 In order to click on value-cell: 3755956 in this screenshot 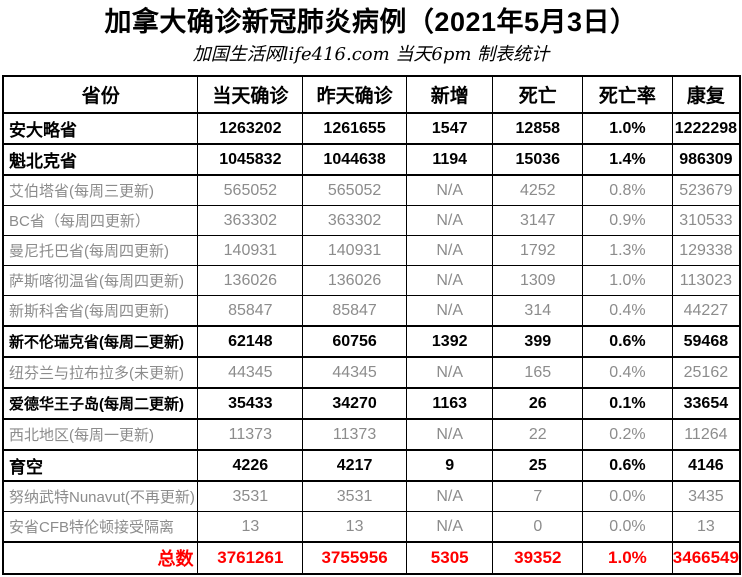, I will do `click(354, 558)`.